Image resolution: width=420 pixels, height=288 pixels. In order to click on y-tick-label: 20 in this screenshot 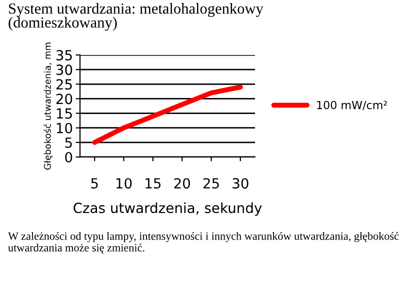, I will do `click(64, 99)`.